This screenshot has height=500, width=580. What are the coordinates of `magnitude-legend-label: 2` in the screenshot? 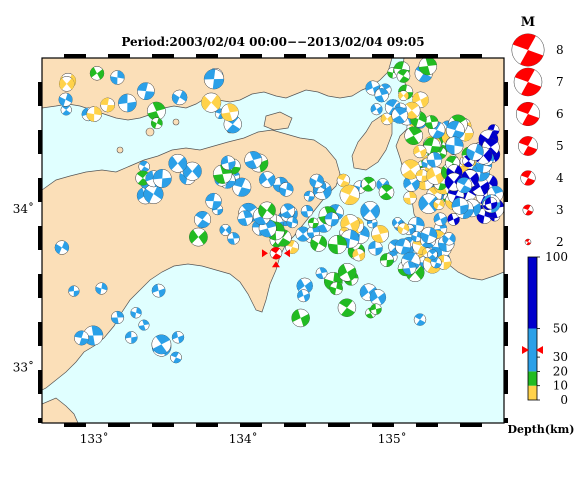 It's located at (560, 242).